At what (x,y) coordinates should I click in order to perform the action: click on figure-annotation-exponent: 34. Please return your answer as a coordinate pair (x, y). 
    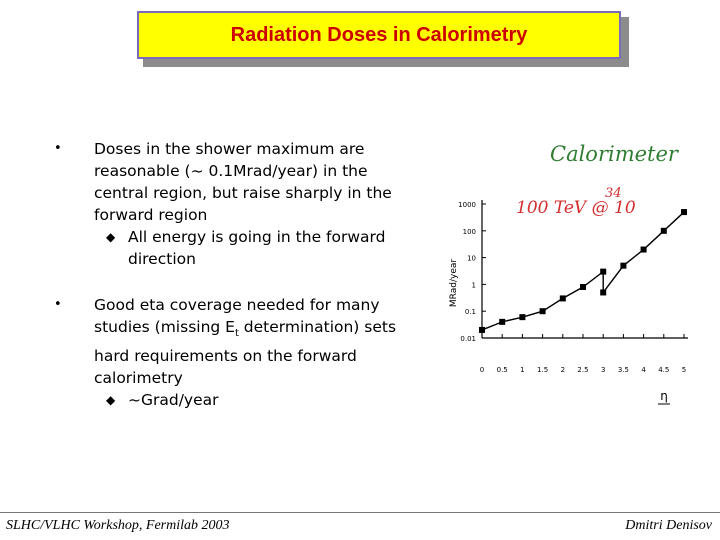
    Looking at the image, I should click on (613, 193).